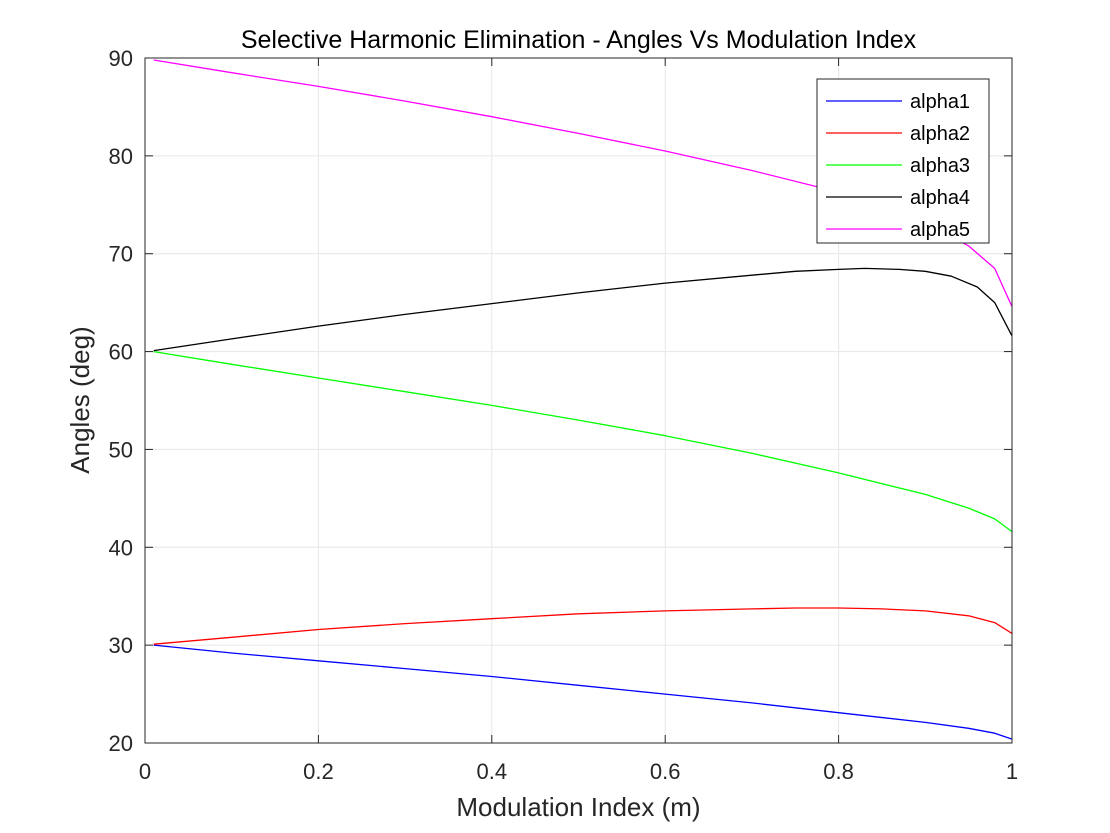 The height and width of the screenshot is (833, 1110). What do you see at coordinates (665, 771) in the screenshot?
I see `x-tick-label: 0.6` at bounding box center [665, 771].